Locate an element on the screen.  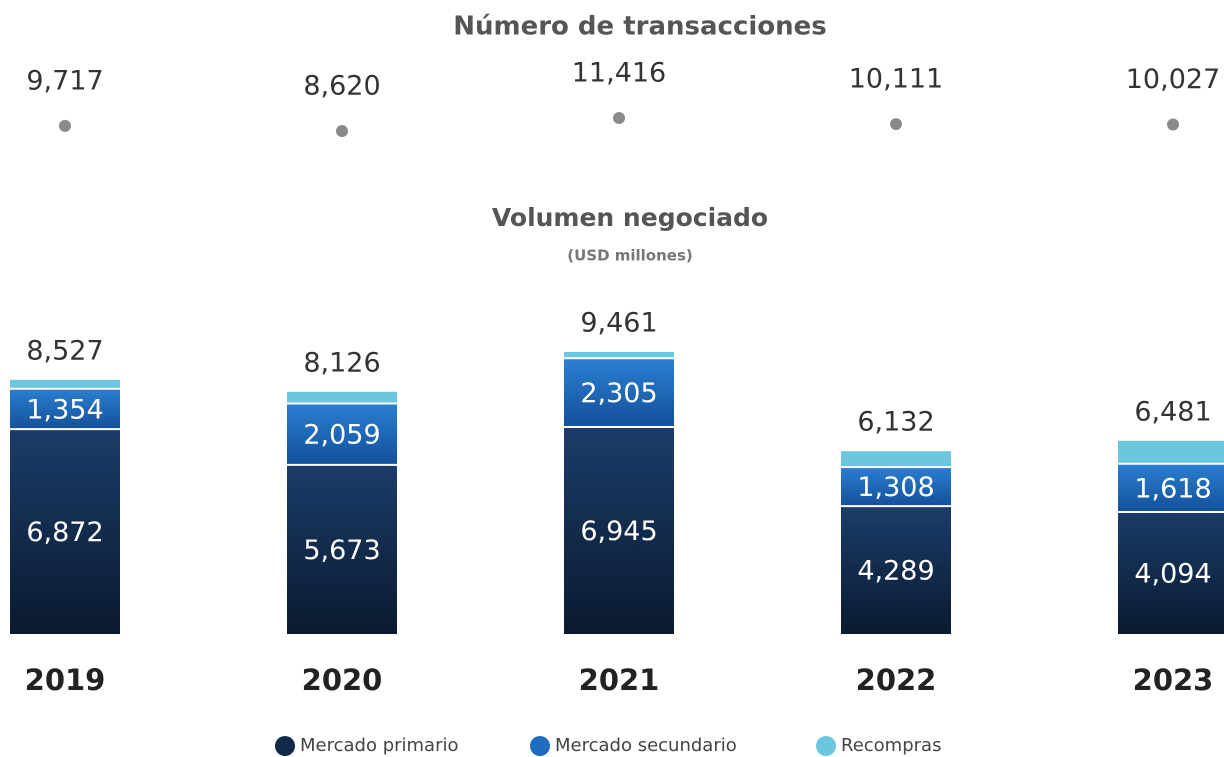
dot-label: 10,111 is located at coordinates (896, 79).